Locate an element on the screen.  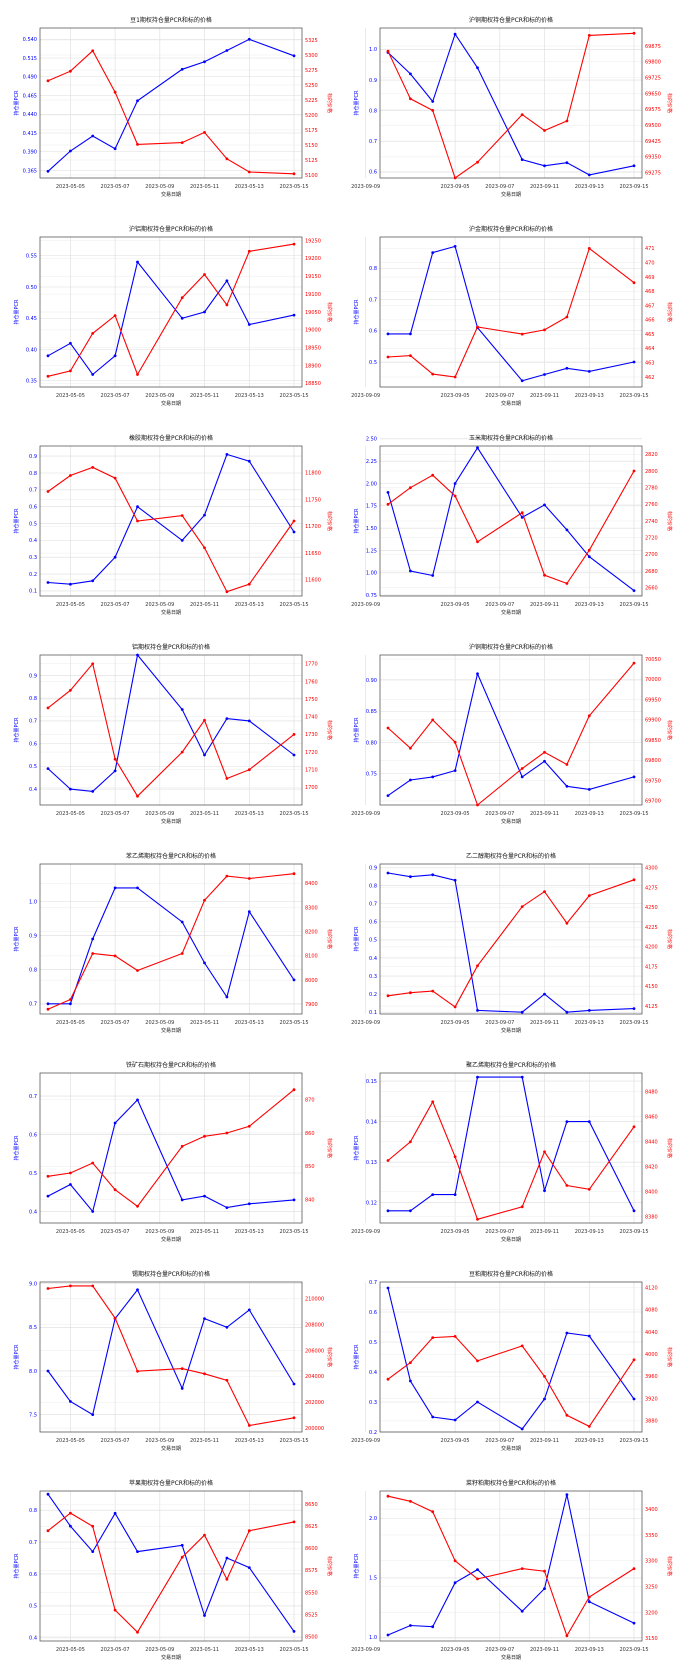
y-tick-label-right: 69800 is located at coordinates (653, 63).